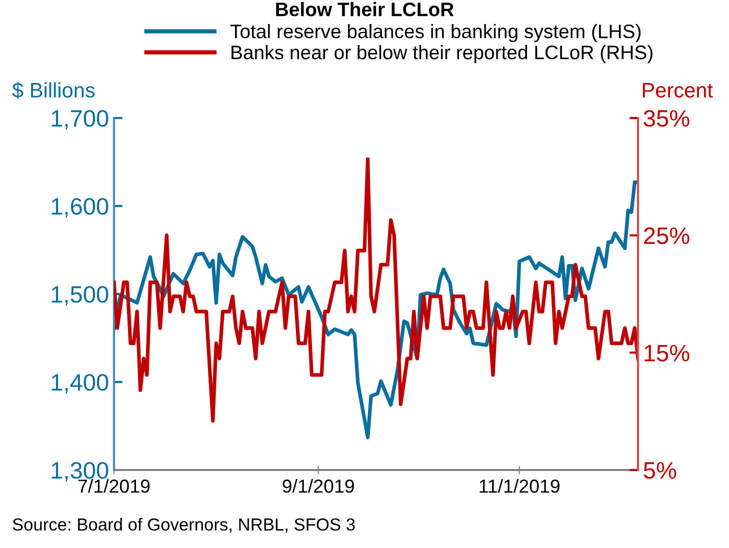 The height and width of the screenshot is (548, 729). Describe the element at coordinates (520, 486) in the screenshot. I see `x-tick-label: 11/1/2019` at that location.